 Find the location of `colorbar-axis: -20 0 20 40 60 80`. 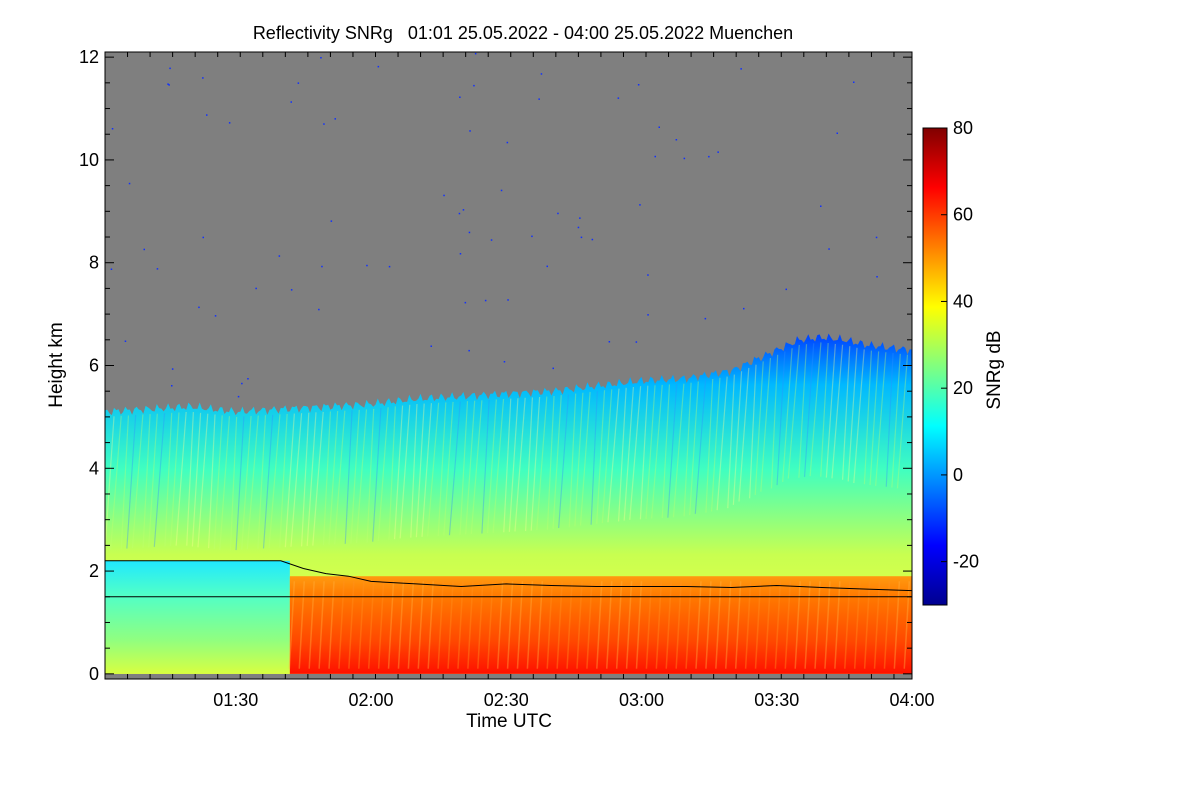

colorbar-axis: -20 0 20 40 60 80 is located at coordinates (960, 345).